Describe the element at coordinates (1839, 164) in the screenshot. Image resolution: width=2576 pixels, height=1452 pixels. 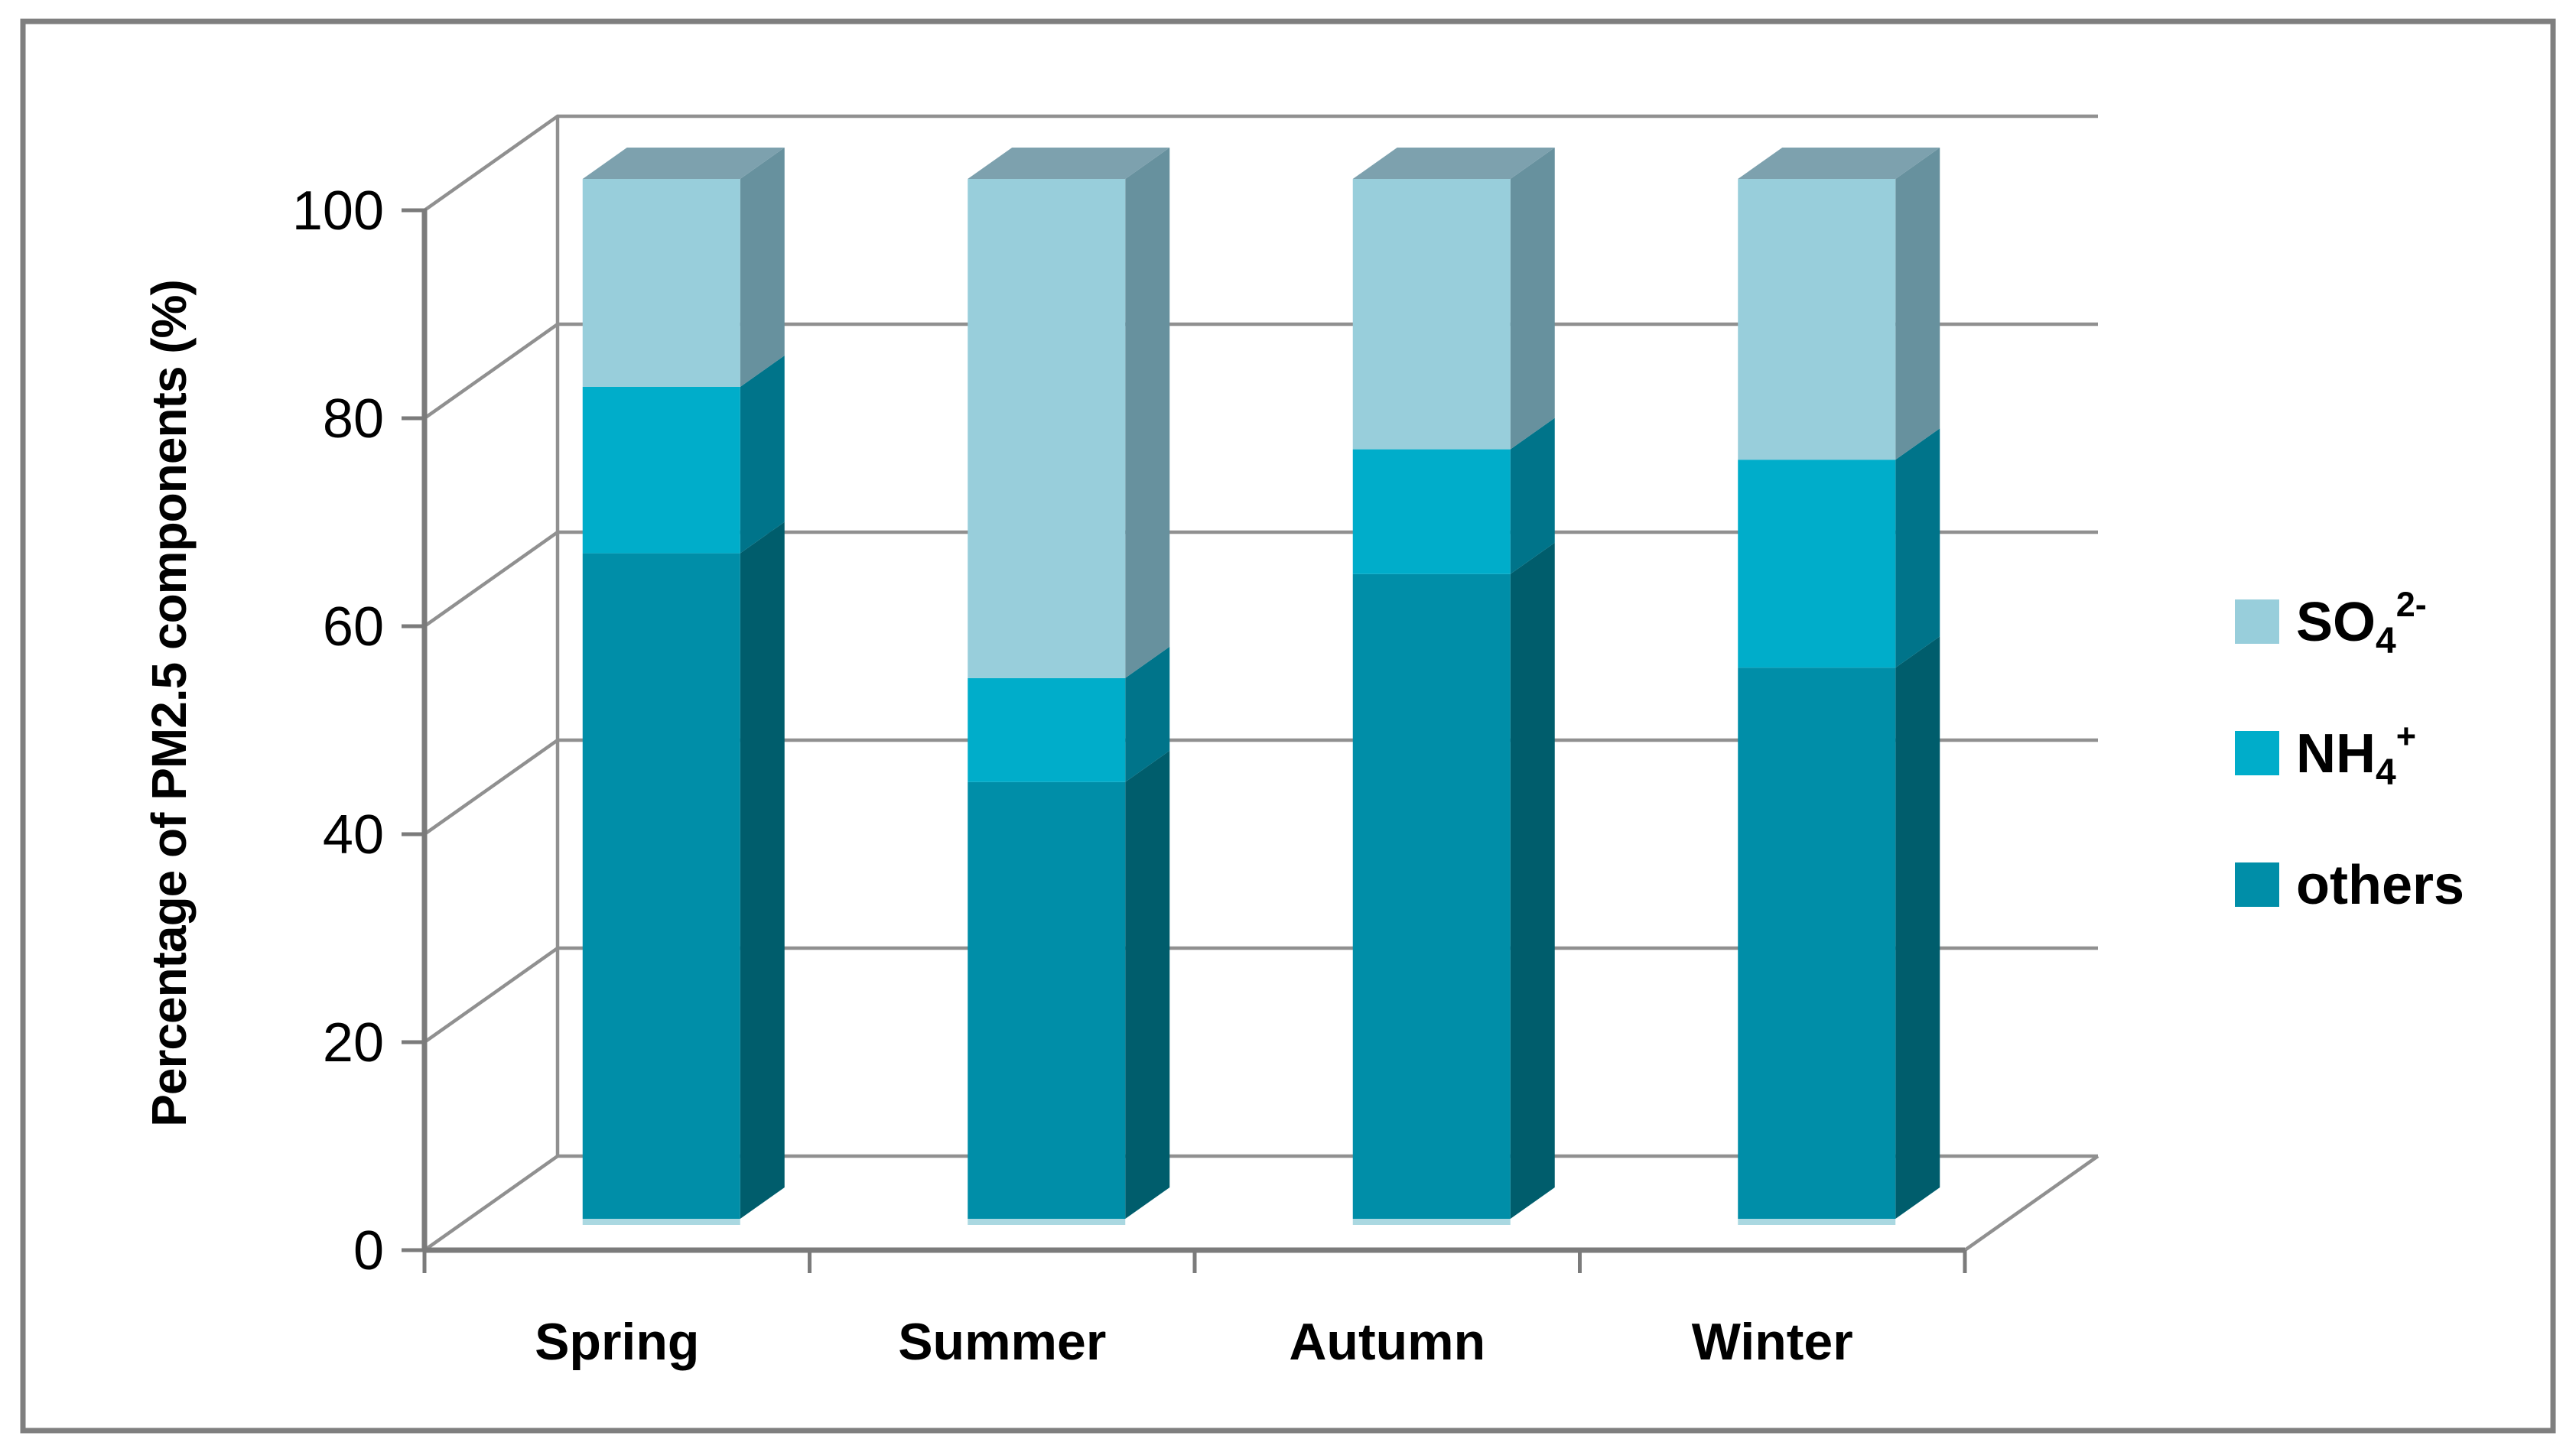
I see `bar-top-face-winter` at that location.